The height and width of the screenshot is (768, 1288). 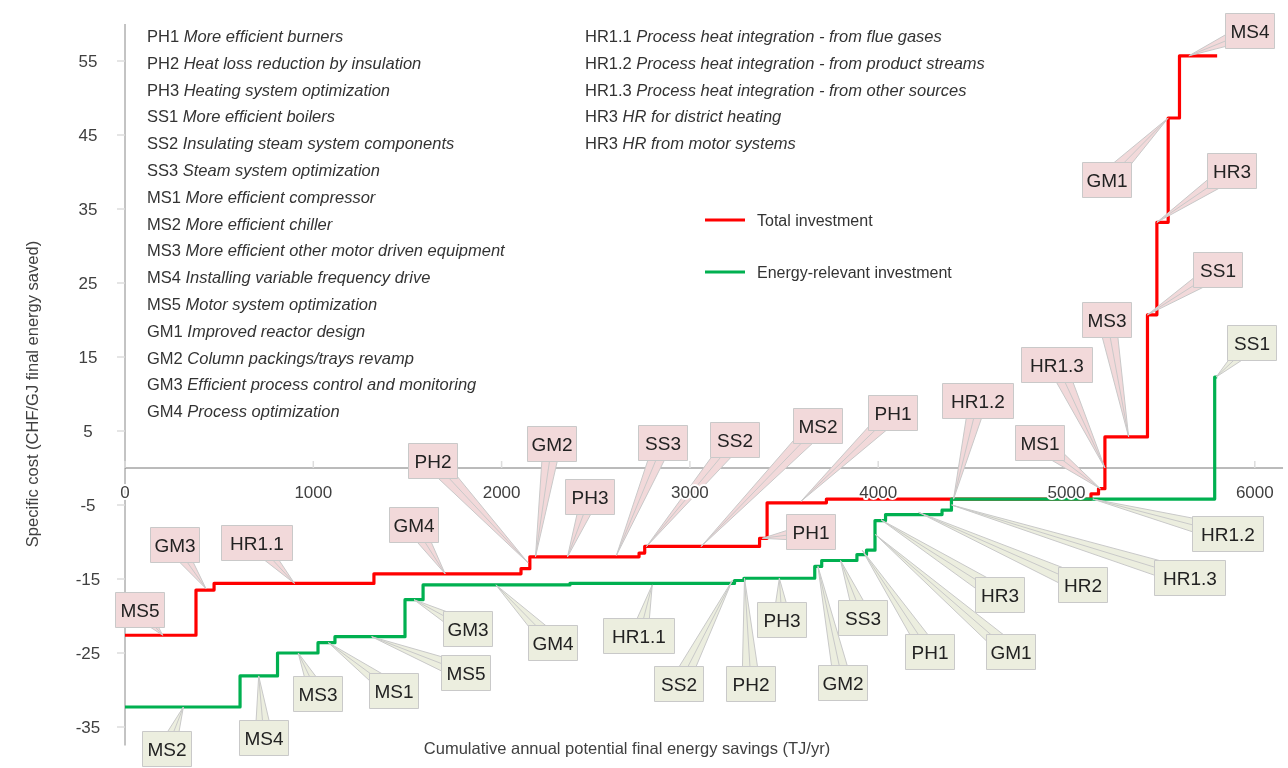 I want to click on annotation: PH3 Heating system optimization, so click(x=269, y=89).